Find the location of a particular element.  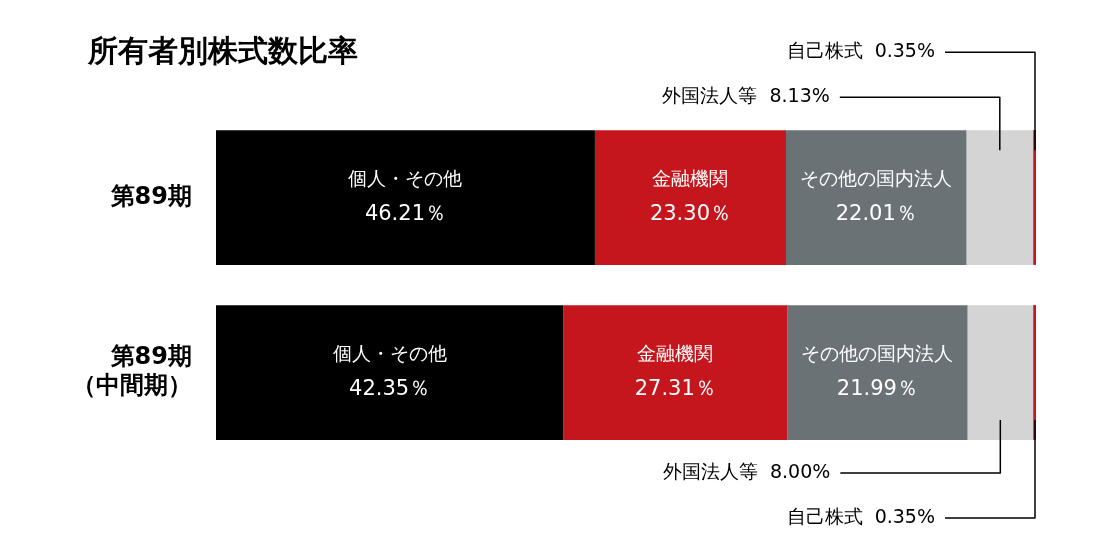

series-label: 個人・その他 is located at coordinates (405, 178).